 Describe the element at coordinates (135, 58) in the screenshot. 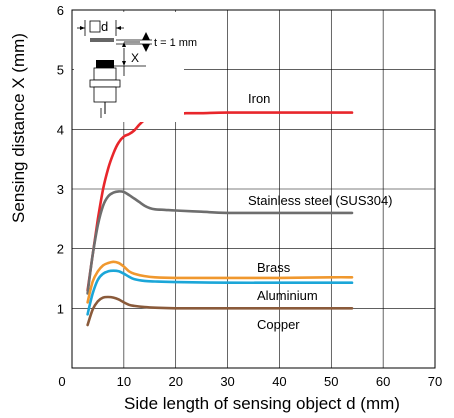

I see `diagram-x-label: X` at that location.